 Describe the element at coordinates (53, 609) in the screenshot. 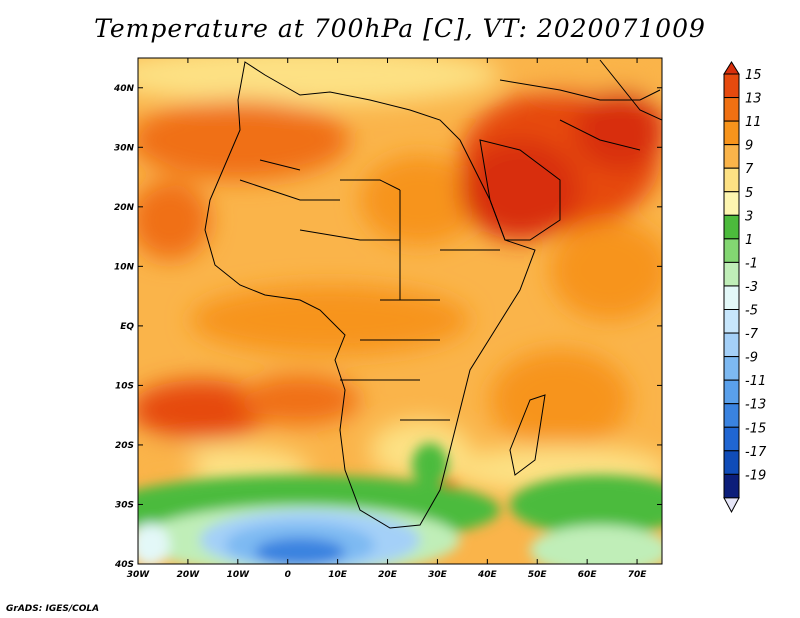

I see `credit-footer: GrADS: IGES/COLA` at that location.